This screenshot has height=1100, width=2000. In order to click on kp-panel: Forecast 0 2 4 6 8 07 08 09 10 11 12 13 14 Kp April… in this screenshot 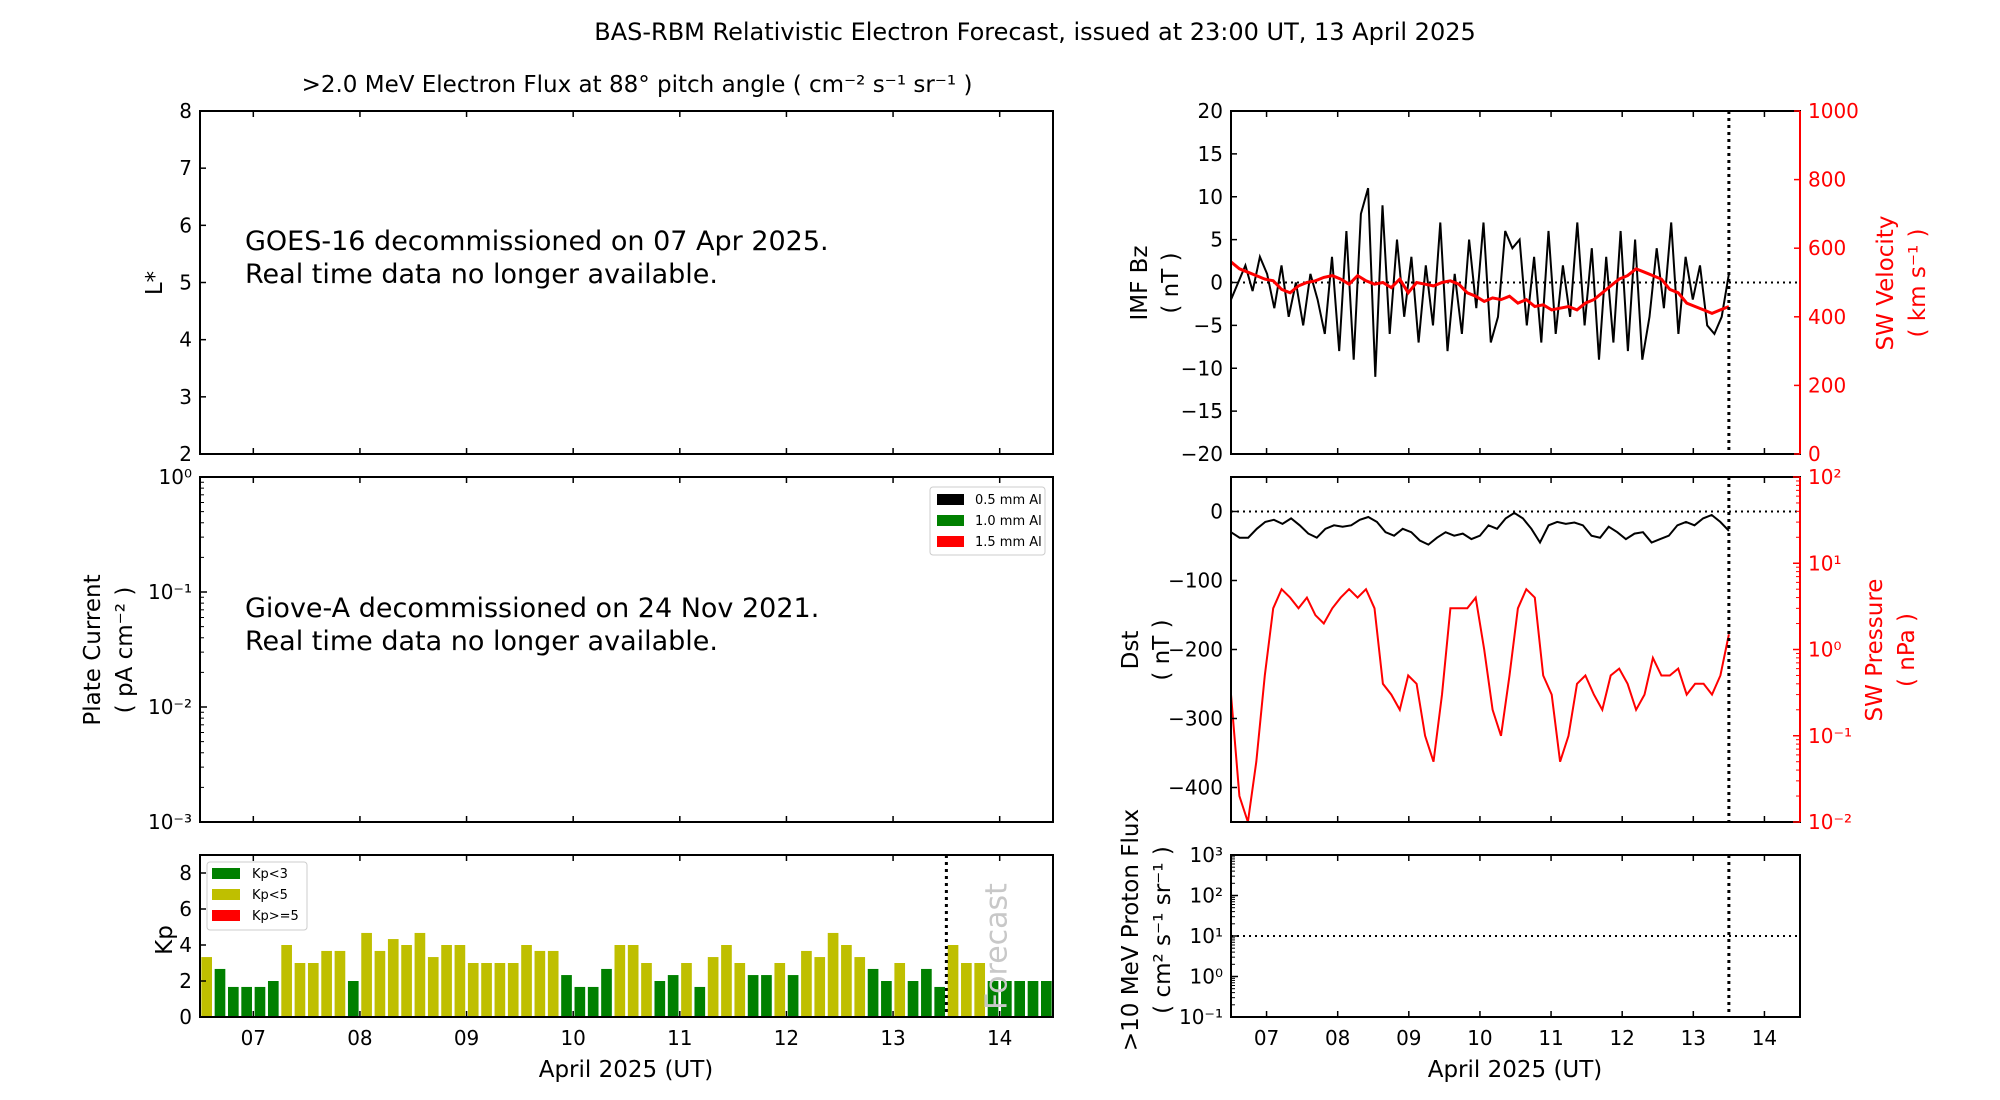, I will do `click(603, 968)`.